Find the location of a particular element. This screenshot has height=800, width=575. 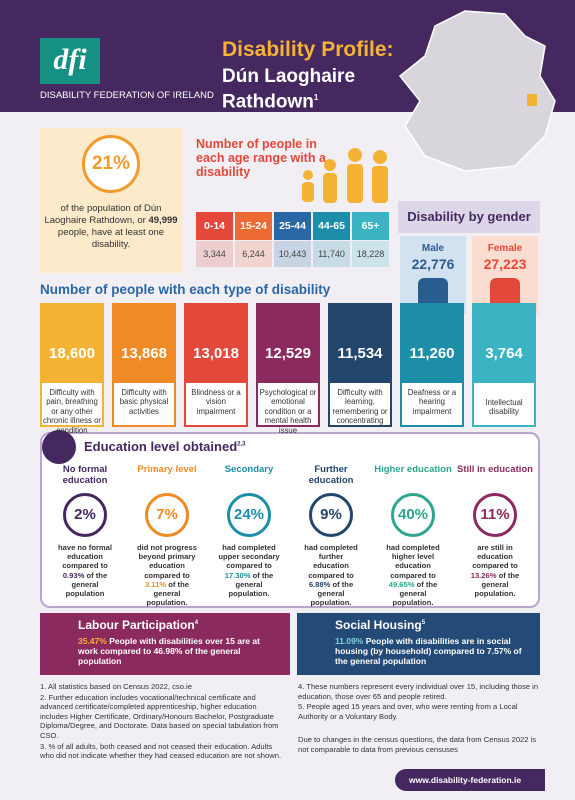

highlight: 13.26% is located at coordinates (483, 575).